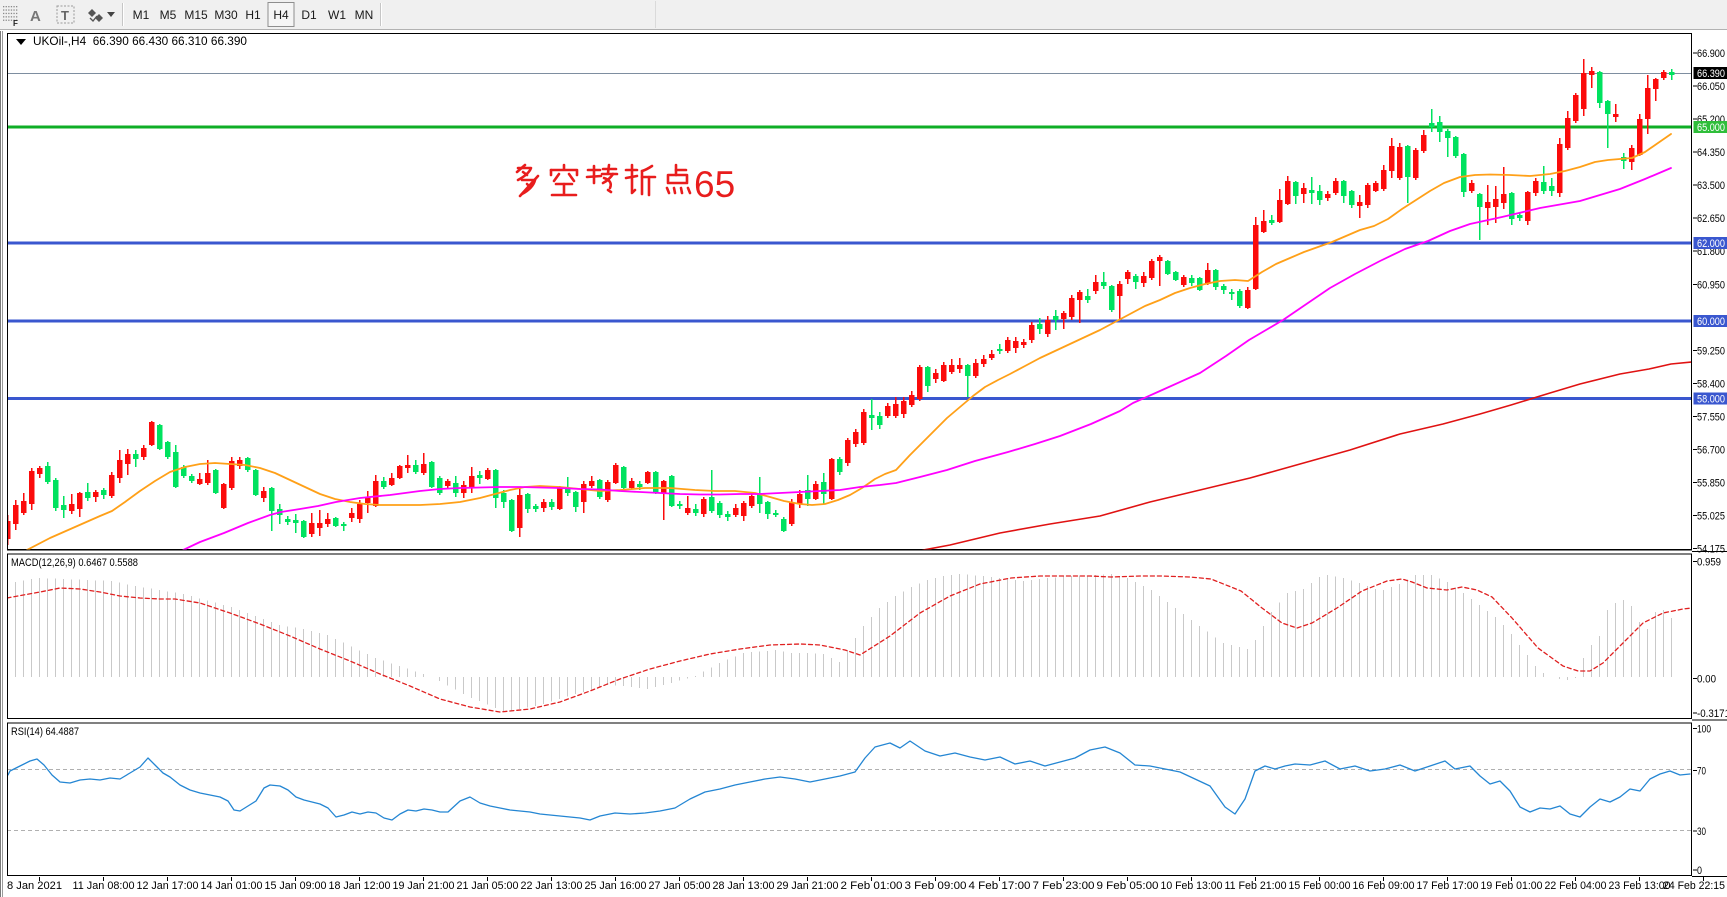 The height and width of the screenshot is (897, 1727). I want to click on svg-text: M1, so click(141, 15).